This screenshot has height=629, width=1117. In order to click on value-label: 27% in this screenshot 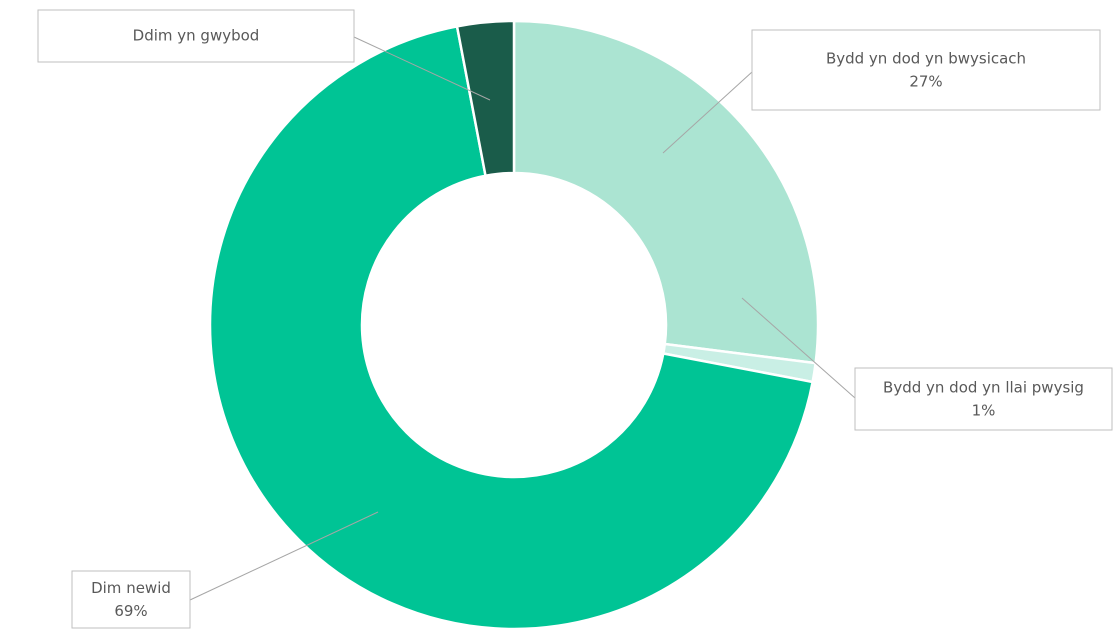, I will do `click(925, 82)`.